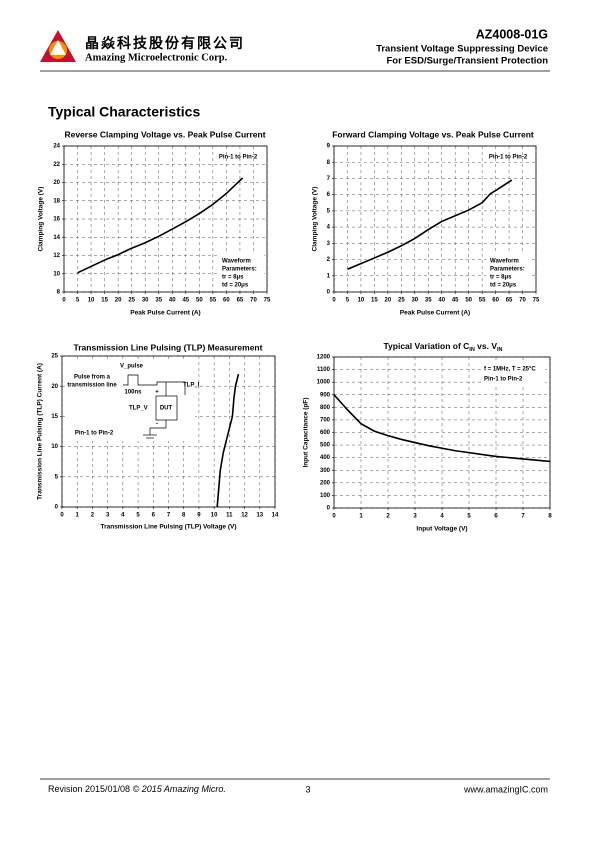 This screenshot has height=842, width=595. What do you see at coordinates (54, 417) in the screenshot?
I see `y-tick-label: 15` at bounding box center [54, 417].